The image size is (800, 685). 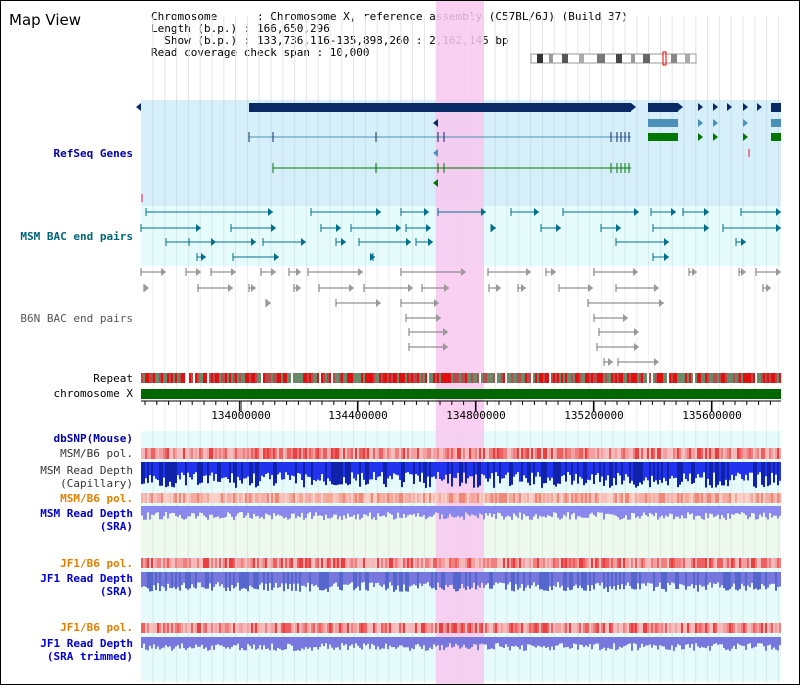 I want to click on track-label-msm-depth-sra: MSM Read Depth (SRA), so click(x=86, y=520).